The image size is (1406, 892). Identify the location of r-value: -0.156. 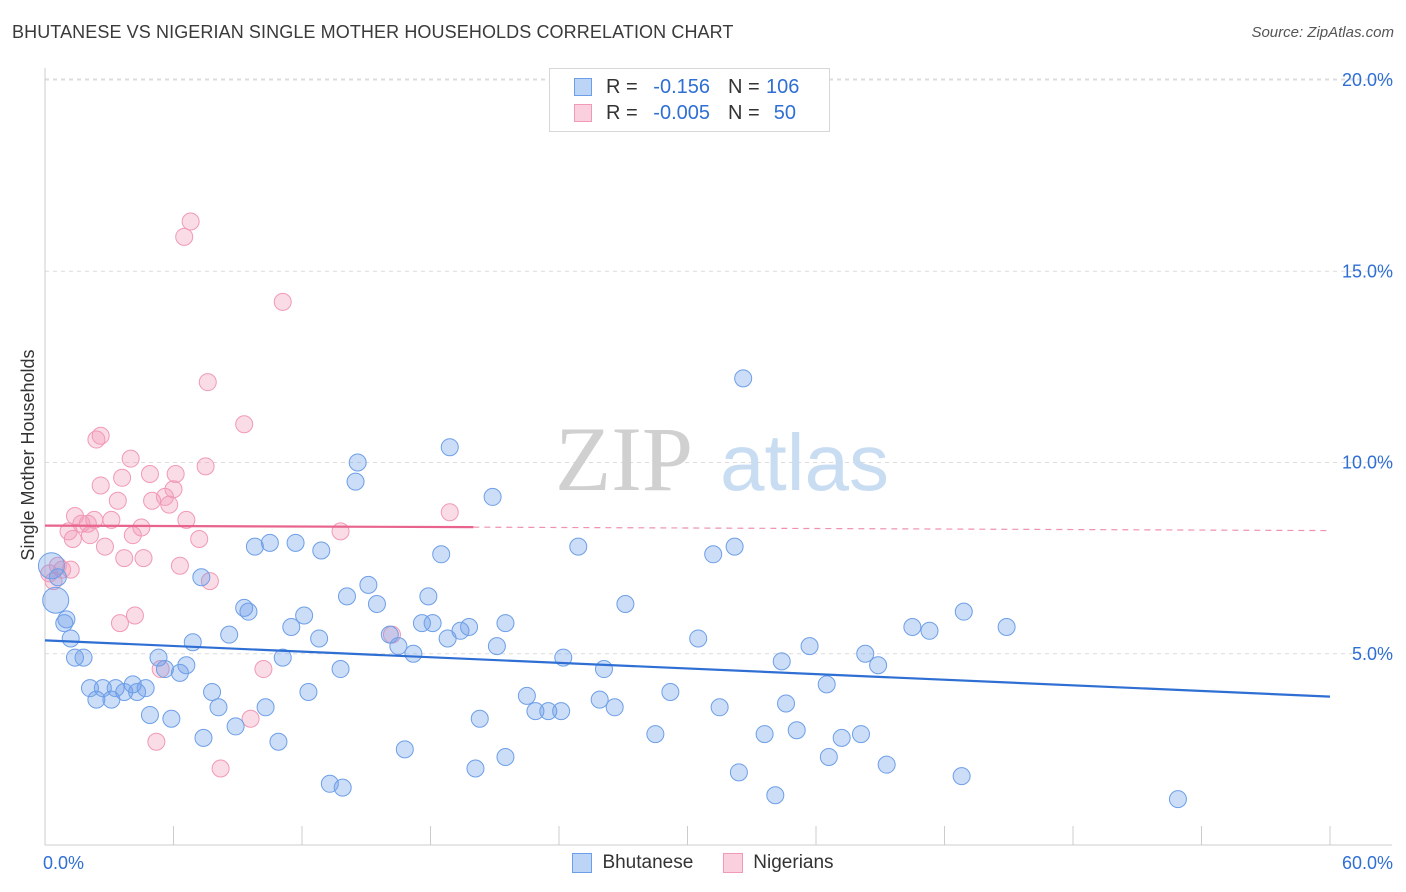
(681, 86).